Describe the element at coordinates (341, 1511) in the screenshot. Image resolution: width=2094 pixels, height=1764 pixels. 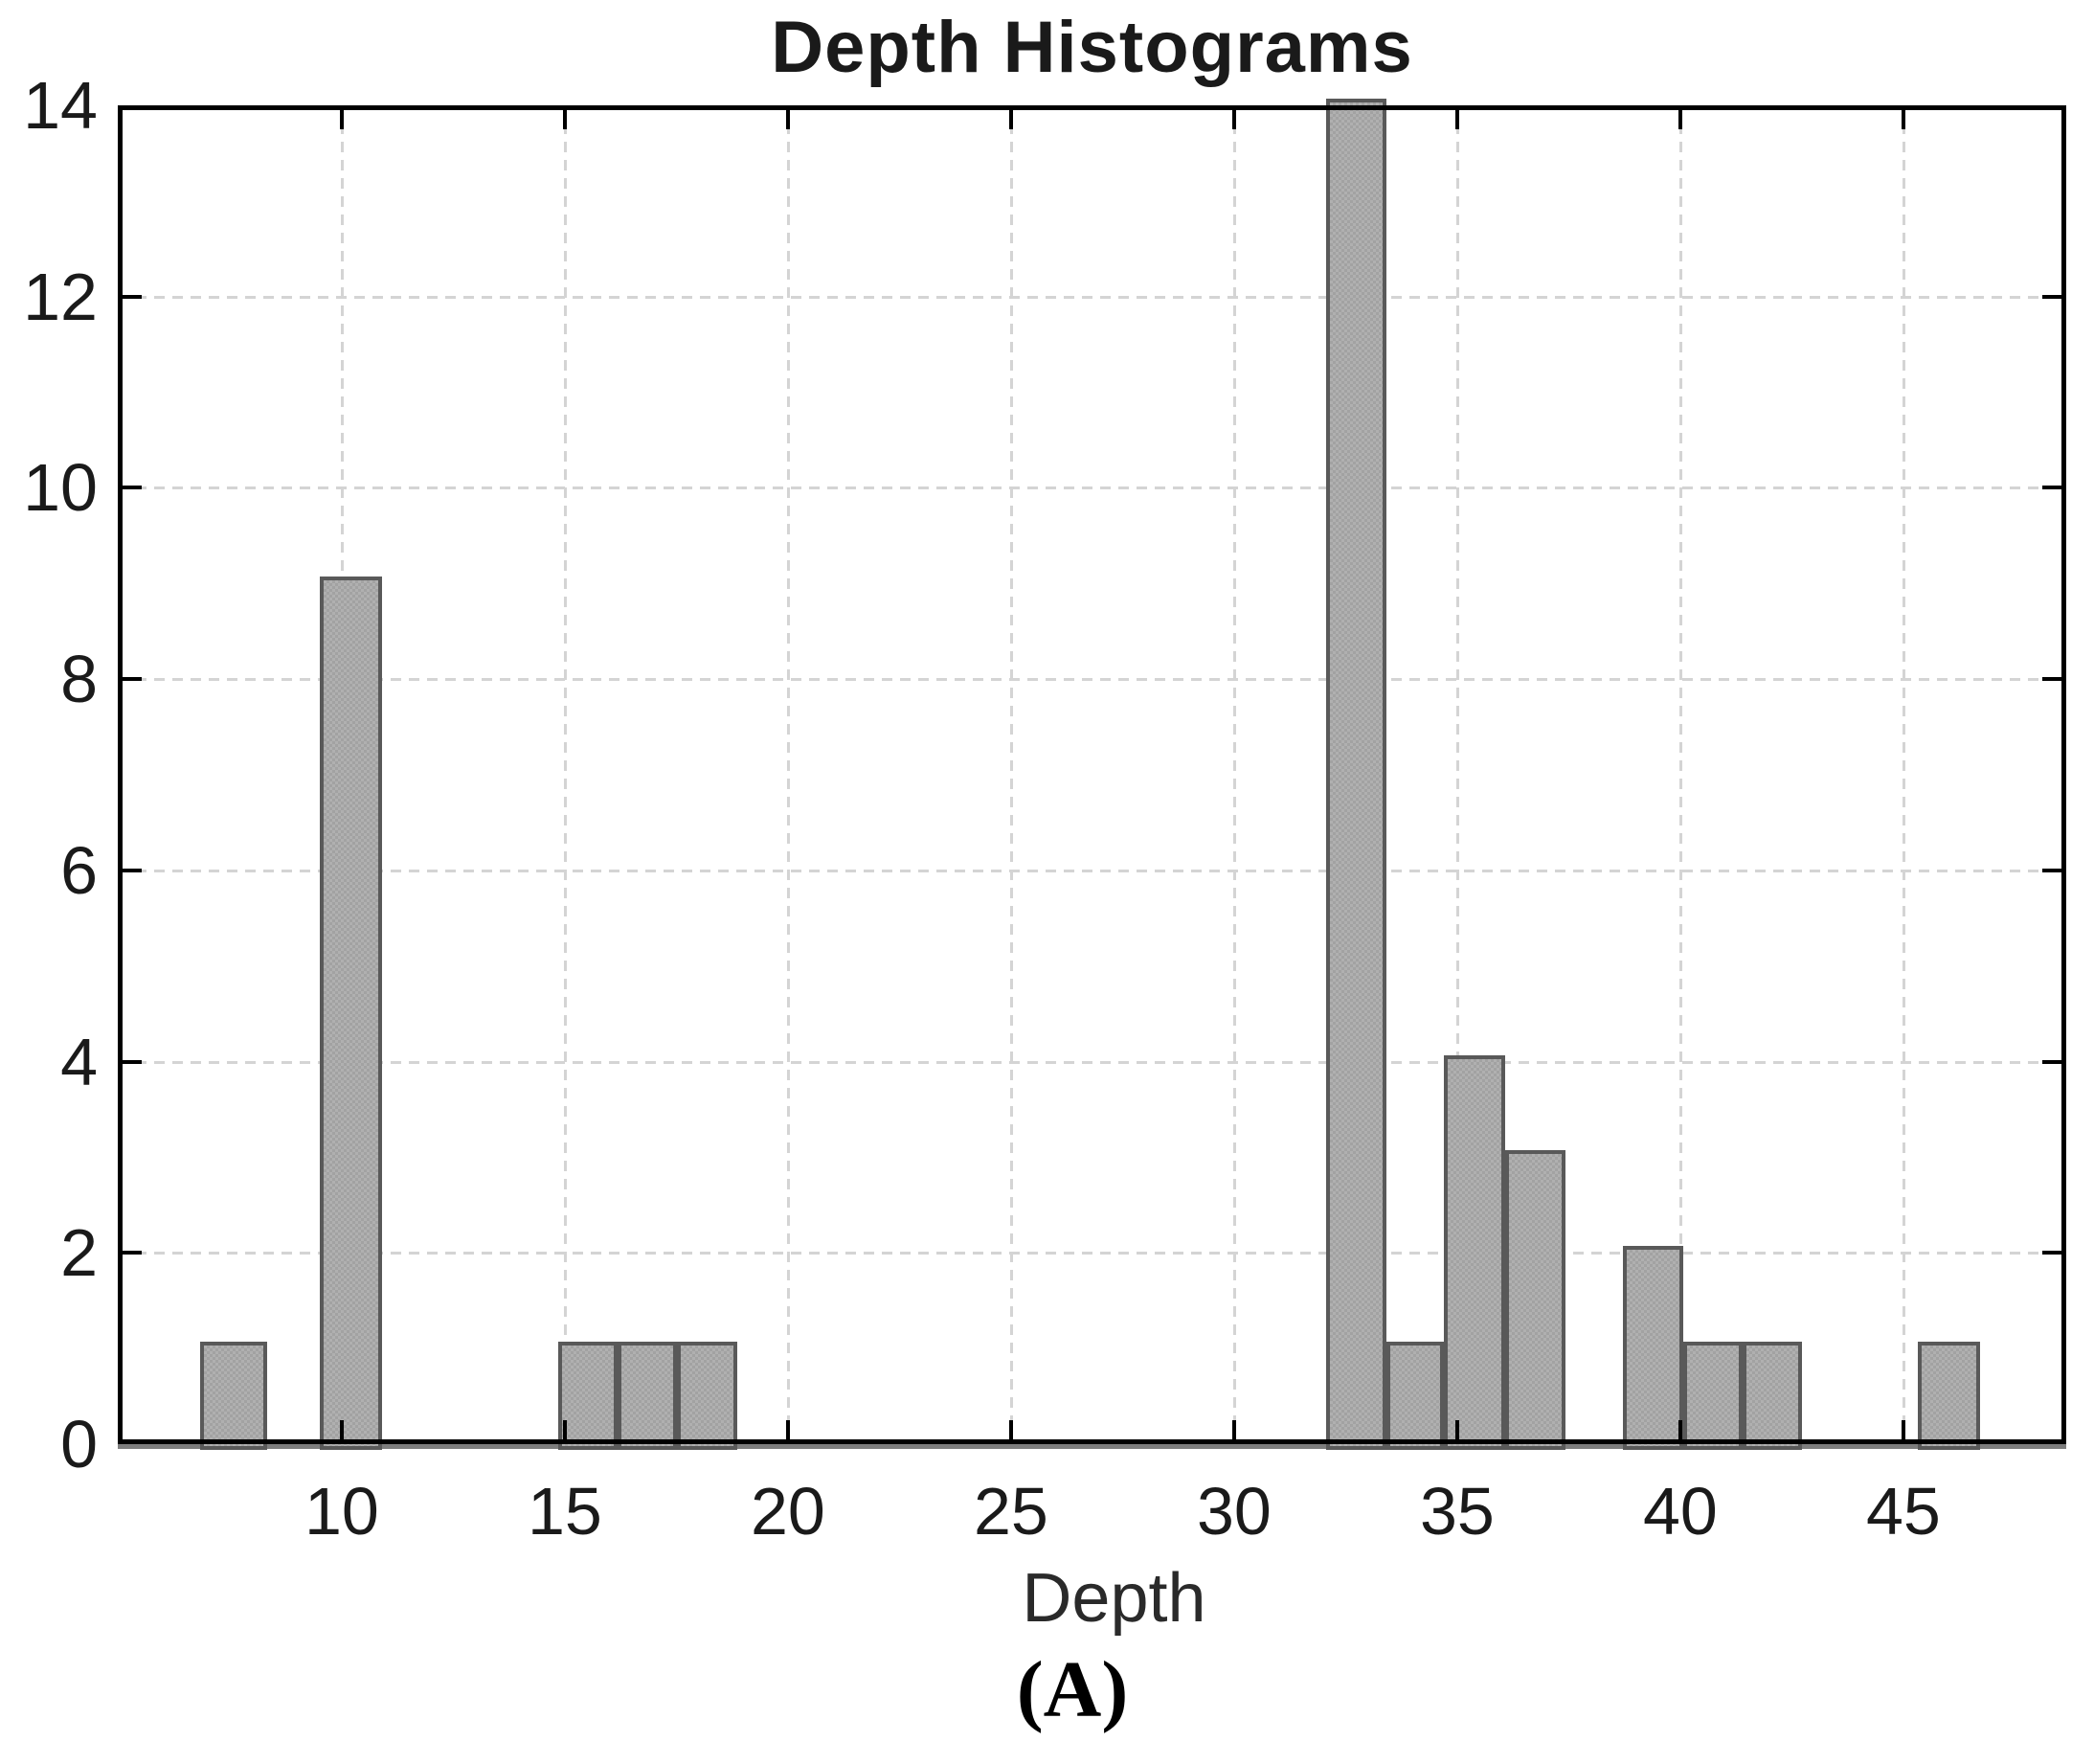
I see `x-tick-label: 10` at that location.